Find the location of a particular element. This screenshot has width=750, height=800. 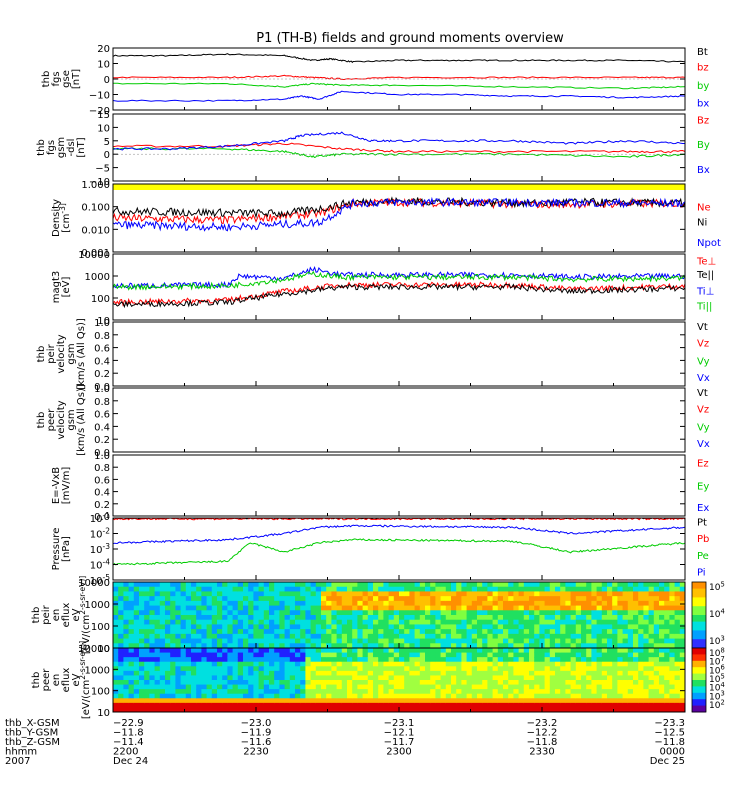

y-tick-label: 10-5 is located at coordinates (100, 580).